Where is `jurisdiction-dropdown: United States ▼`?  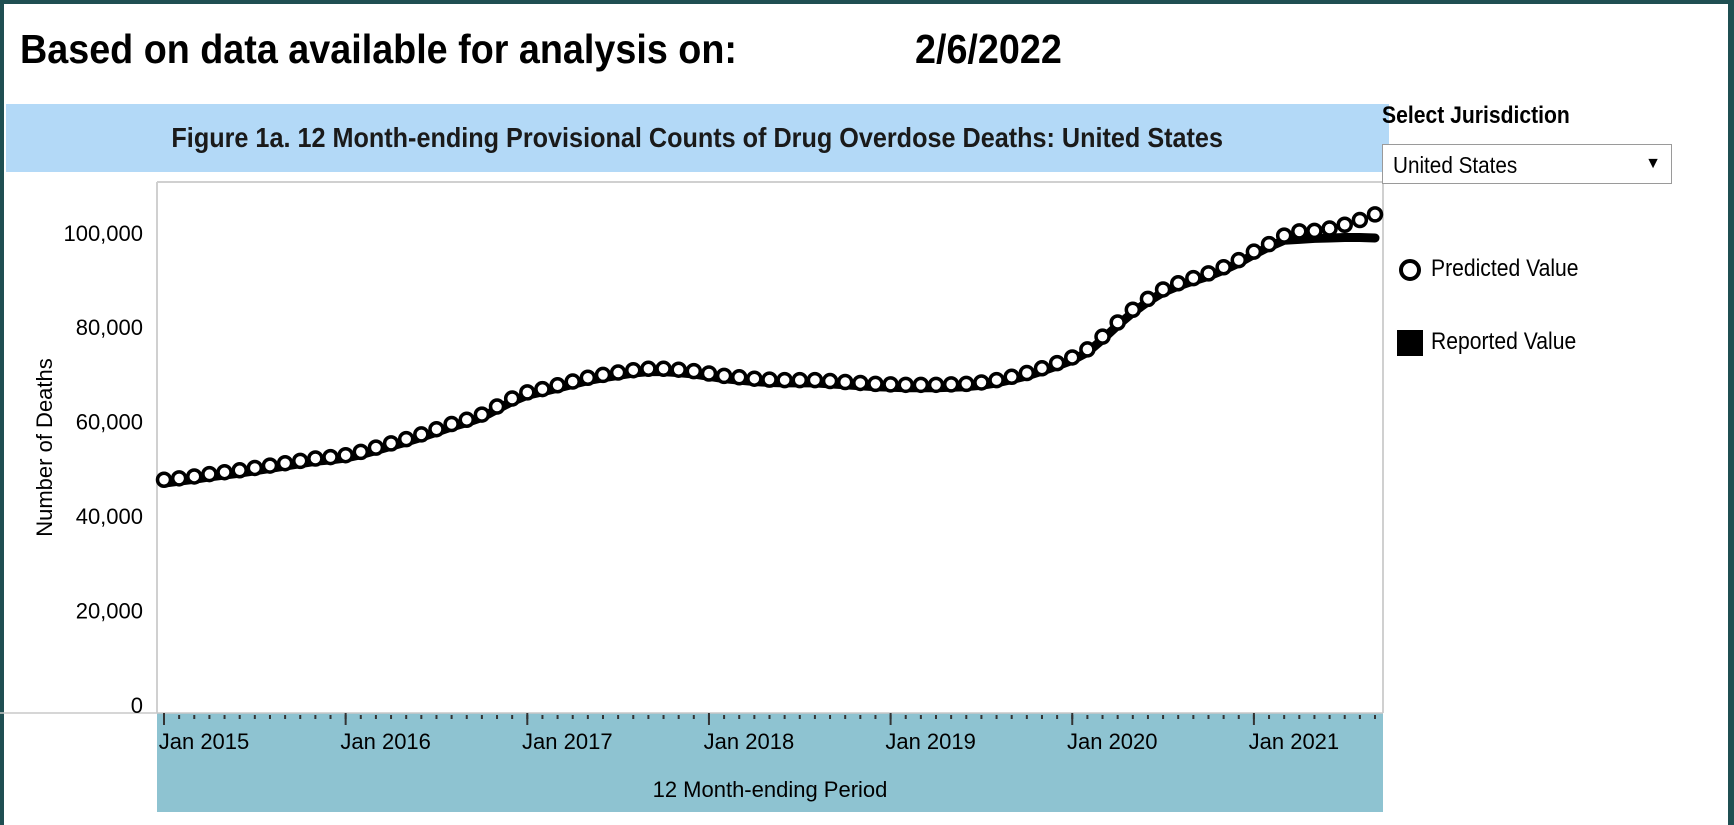
jurisdiction-dropdown: United States ▼ is located at coordinates (1527, 164).